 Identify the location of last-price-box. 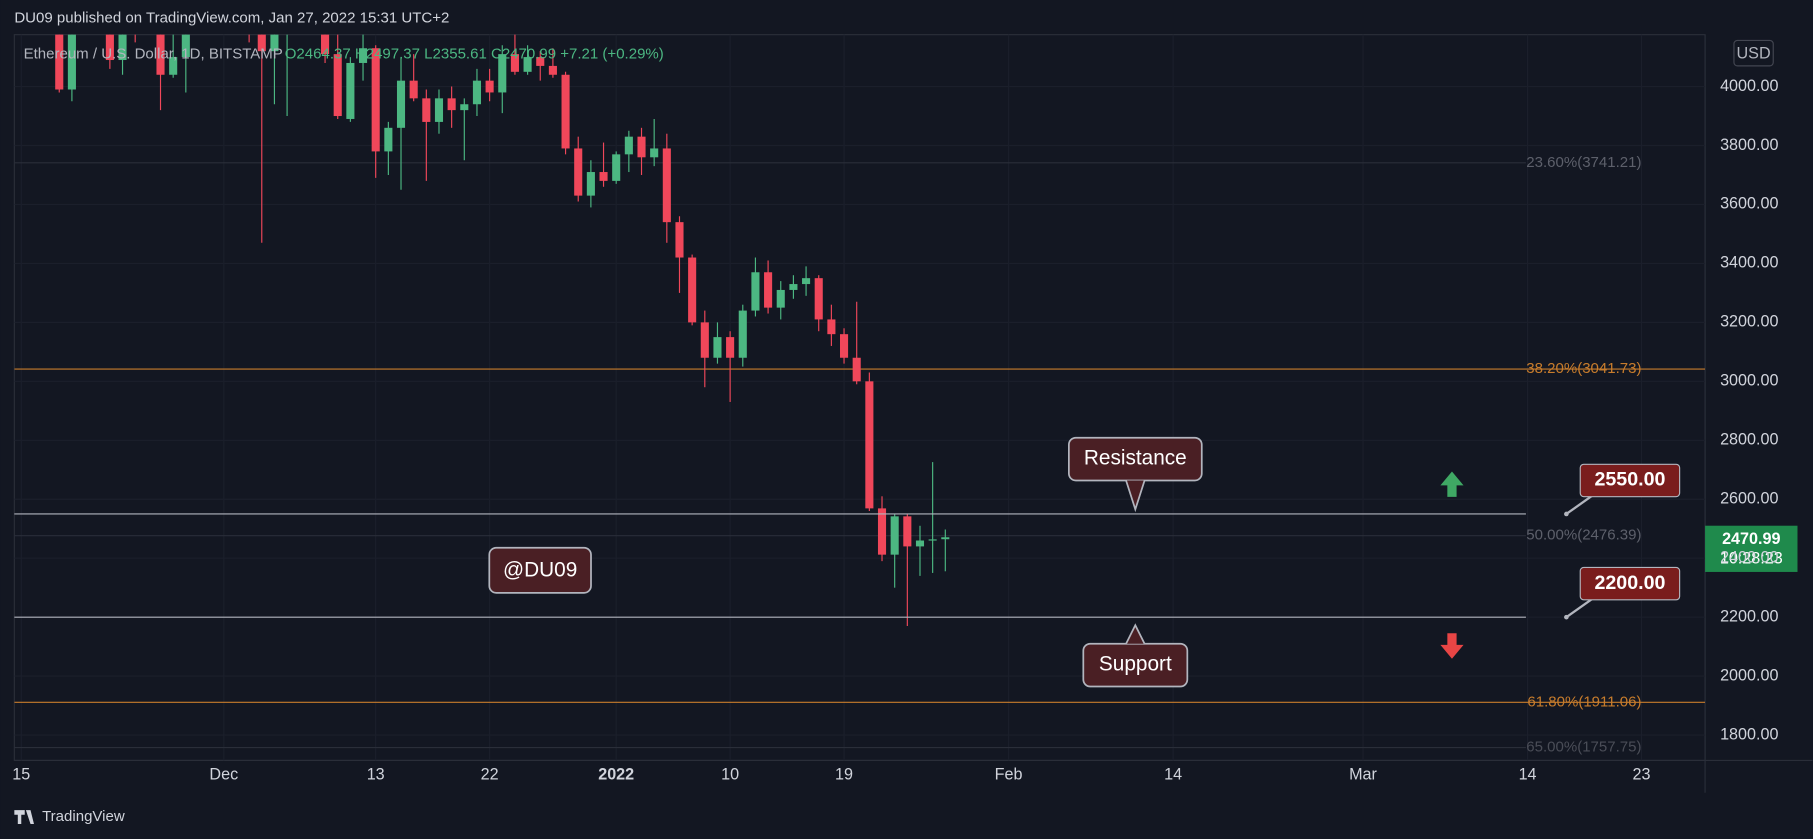
(1751, 548).